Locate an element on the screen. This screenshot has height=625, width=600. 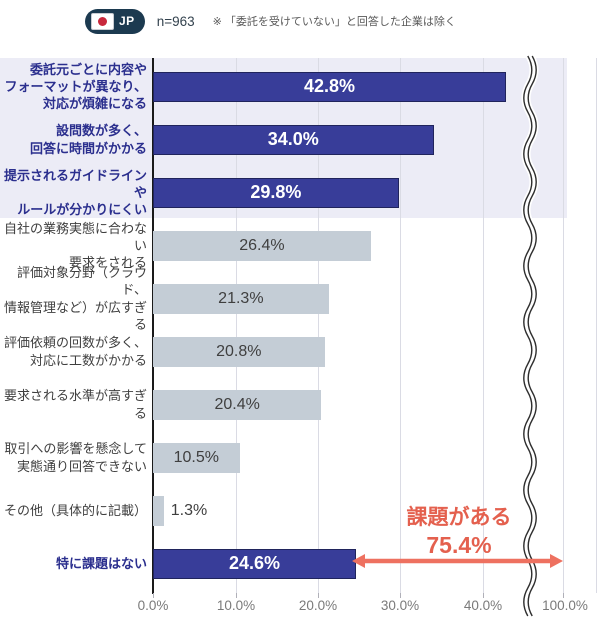
bar: 34.0% is located at coordinates (293, 139).